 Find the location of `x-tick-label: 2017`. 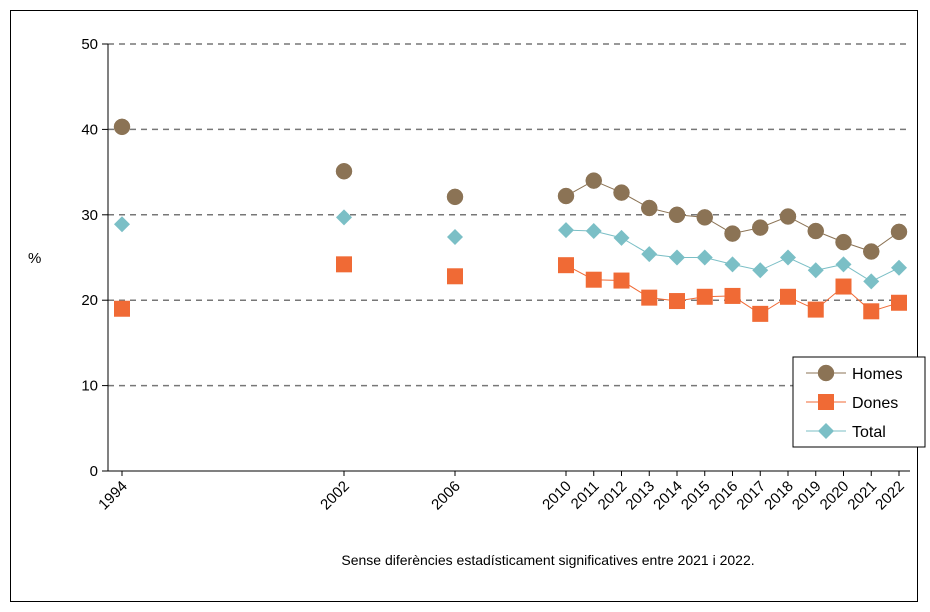

x-tick-label: 2017 is located at coordinates (751, 496).